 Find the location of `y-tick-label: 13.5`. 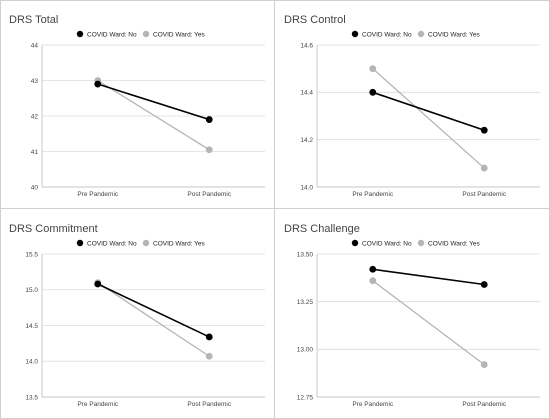

y-tick-label: 13.5 is located at coordinates (31, 397).